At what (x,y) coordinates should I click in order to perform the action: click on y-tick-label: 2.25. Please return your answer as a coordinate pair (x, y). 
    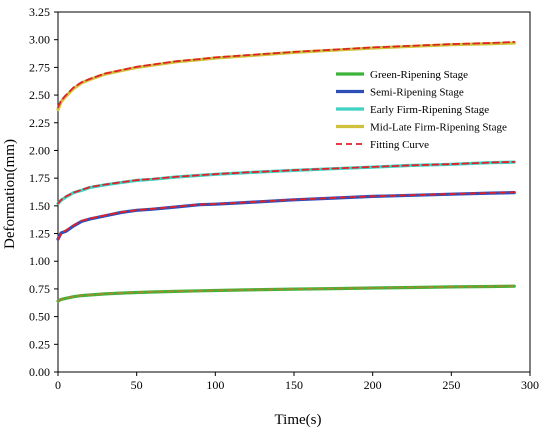
    Looking at the image, I should click on (39, 123).